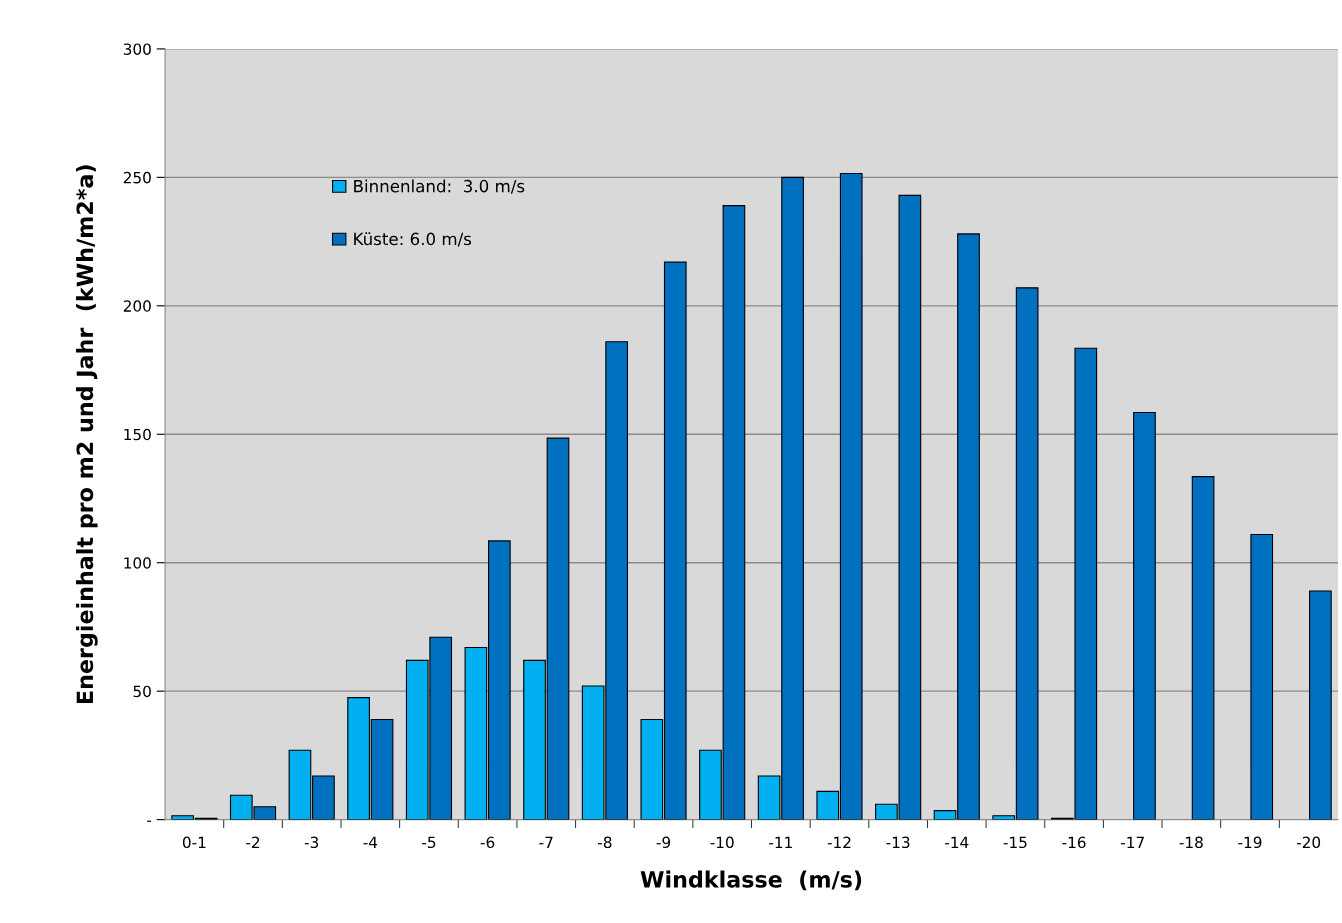  Describe the element at coordinates (487, 842) in the screenshot. I see `x-tick-label: -6` at that location.